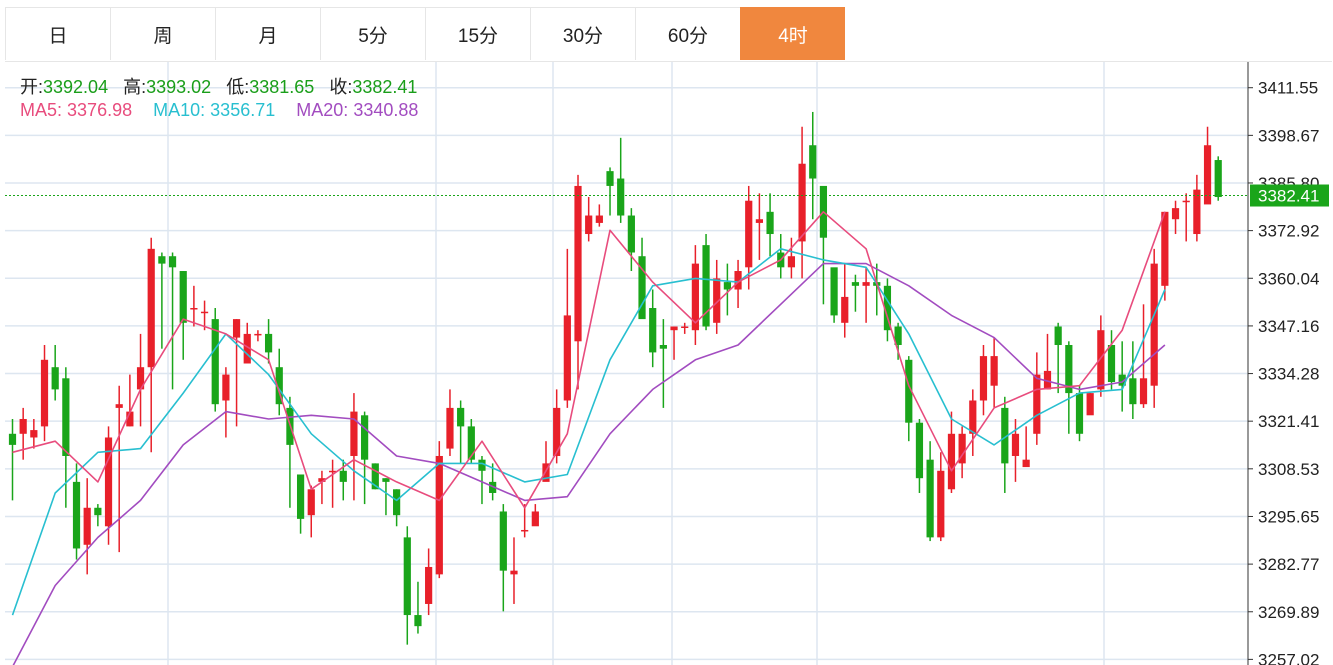 Image resolution: width=1333 pixels, height=665 pixels. I want to click on tab-week: 周, so click(162, 33).